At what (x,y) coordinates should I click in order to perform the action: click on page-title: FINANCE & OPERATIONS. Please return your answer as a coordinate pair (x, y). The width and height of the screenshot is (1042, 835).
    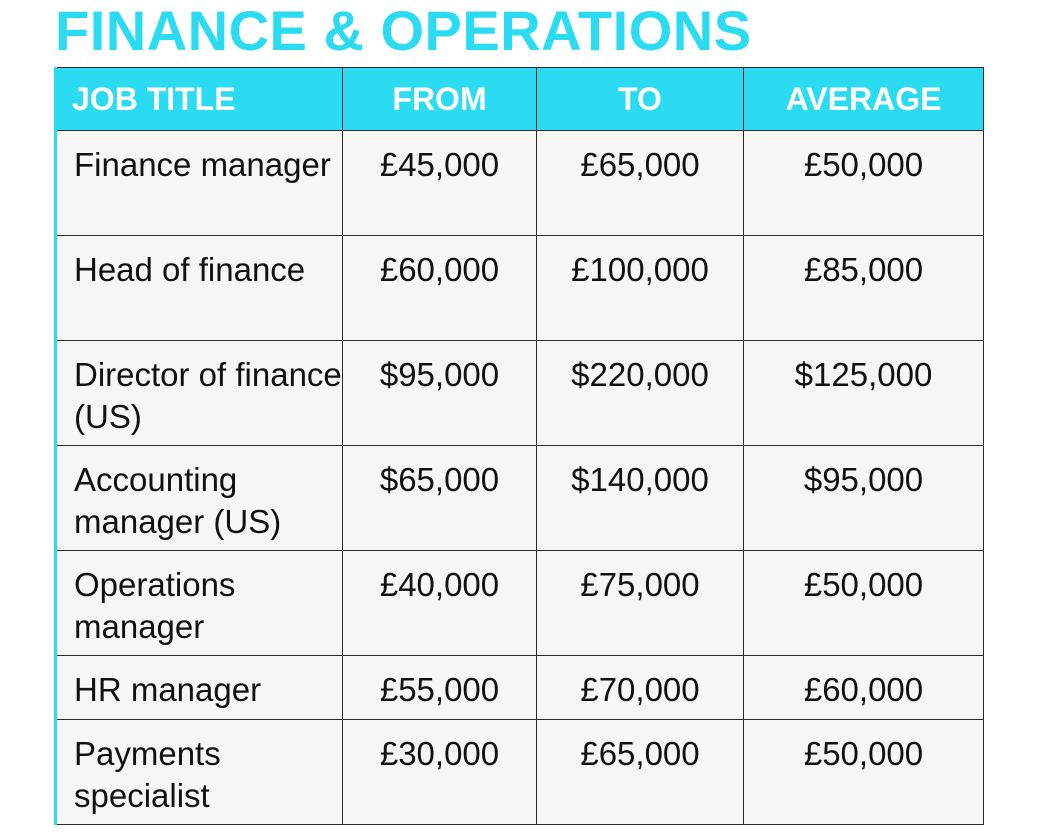
    Looking at the image, I should click on (403, 31).